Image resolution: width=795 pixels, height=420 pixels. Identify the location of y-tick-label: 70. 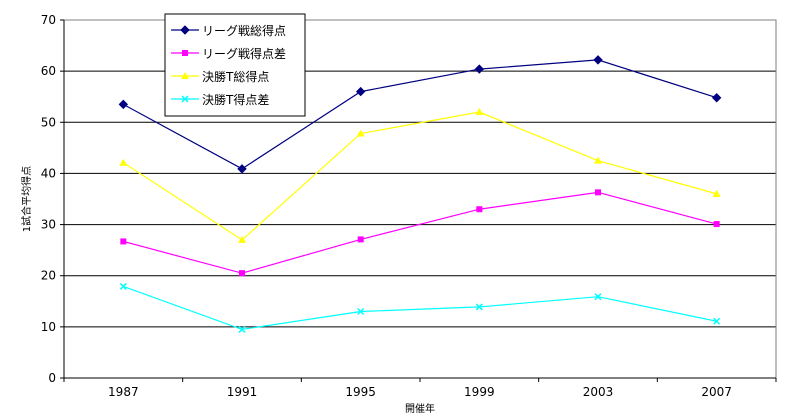
(48, 20).